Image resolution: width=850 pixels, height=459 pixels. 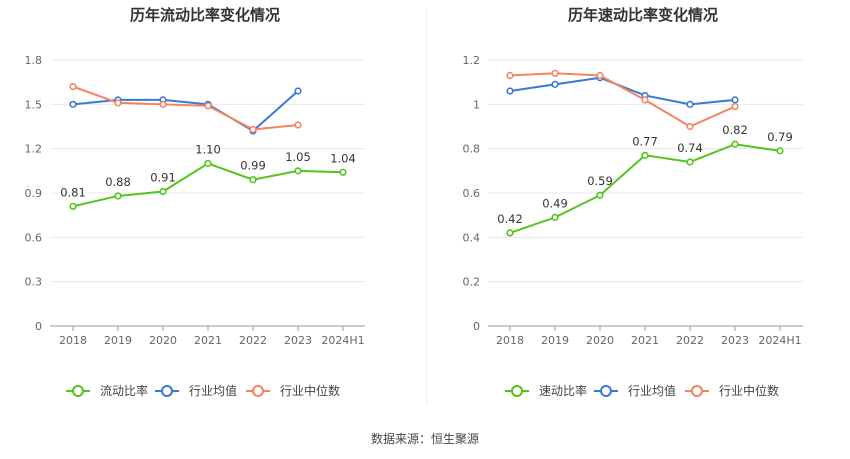 What do you see at coordinates (476, 104) in the screenshot?
I see `y-tick-label: 1` at bounding box center [476, 104].